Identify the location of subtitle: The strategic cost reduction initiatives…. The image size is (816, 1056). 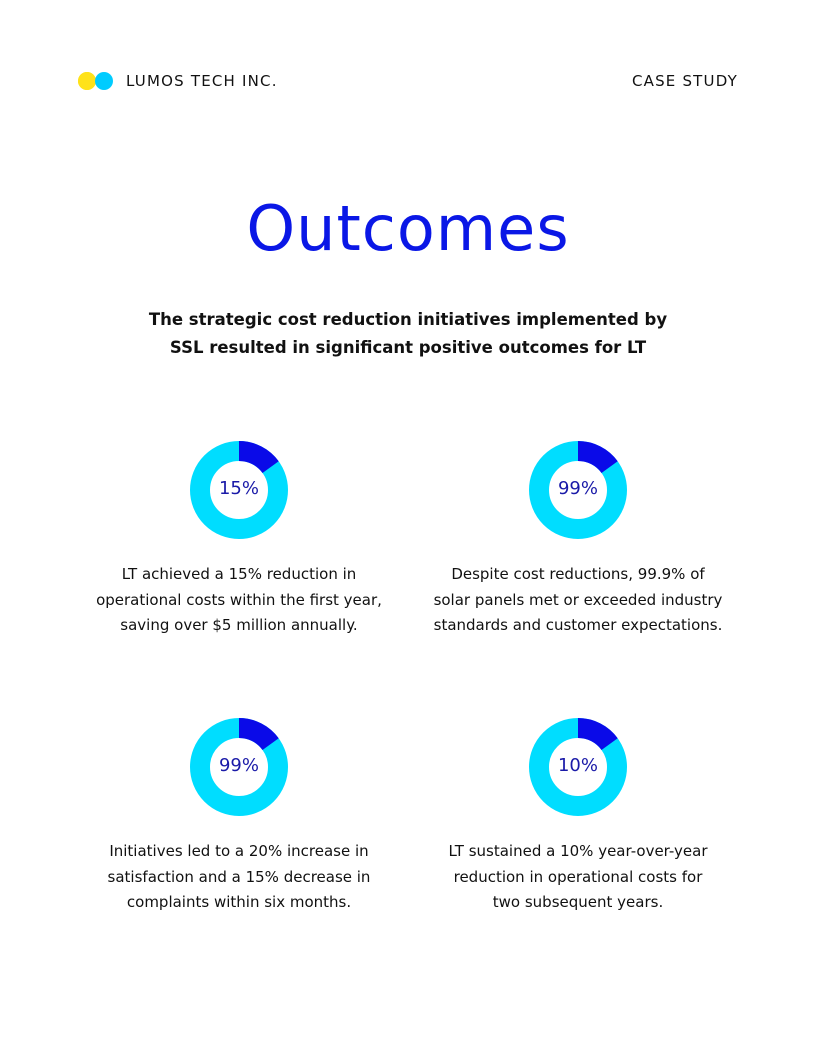
(408, 334).